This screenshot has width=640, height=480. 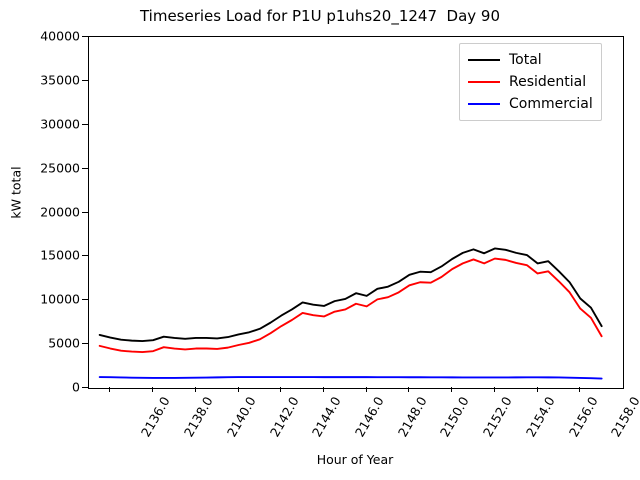 I want to click on x-tick-label: 2150.0, so click(x=455, y=417).